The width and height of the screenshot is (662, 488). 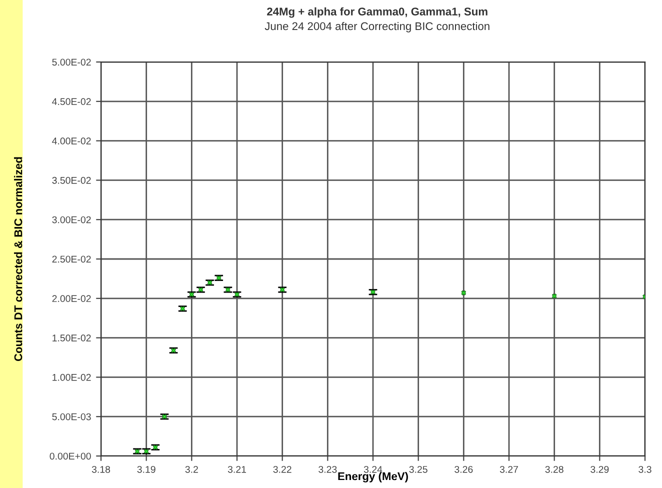 I want to click on x-tick-label: 3.29, so click(x=599, y=469).